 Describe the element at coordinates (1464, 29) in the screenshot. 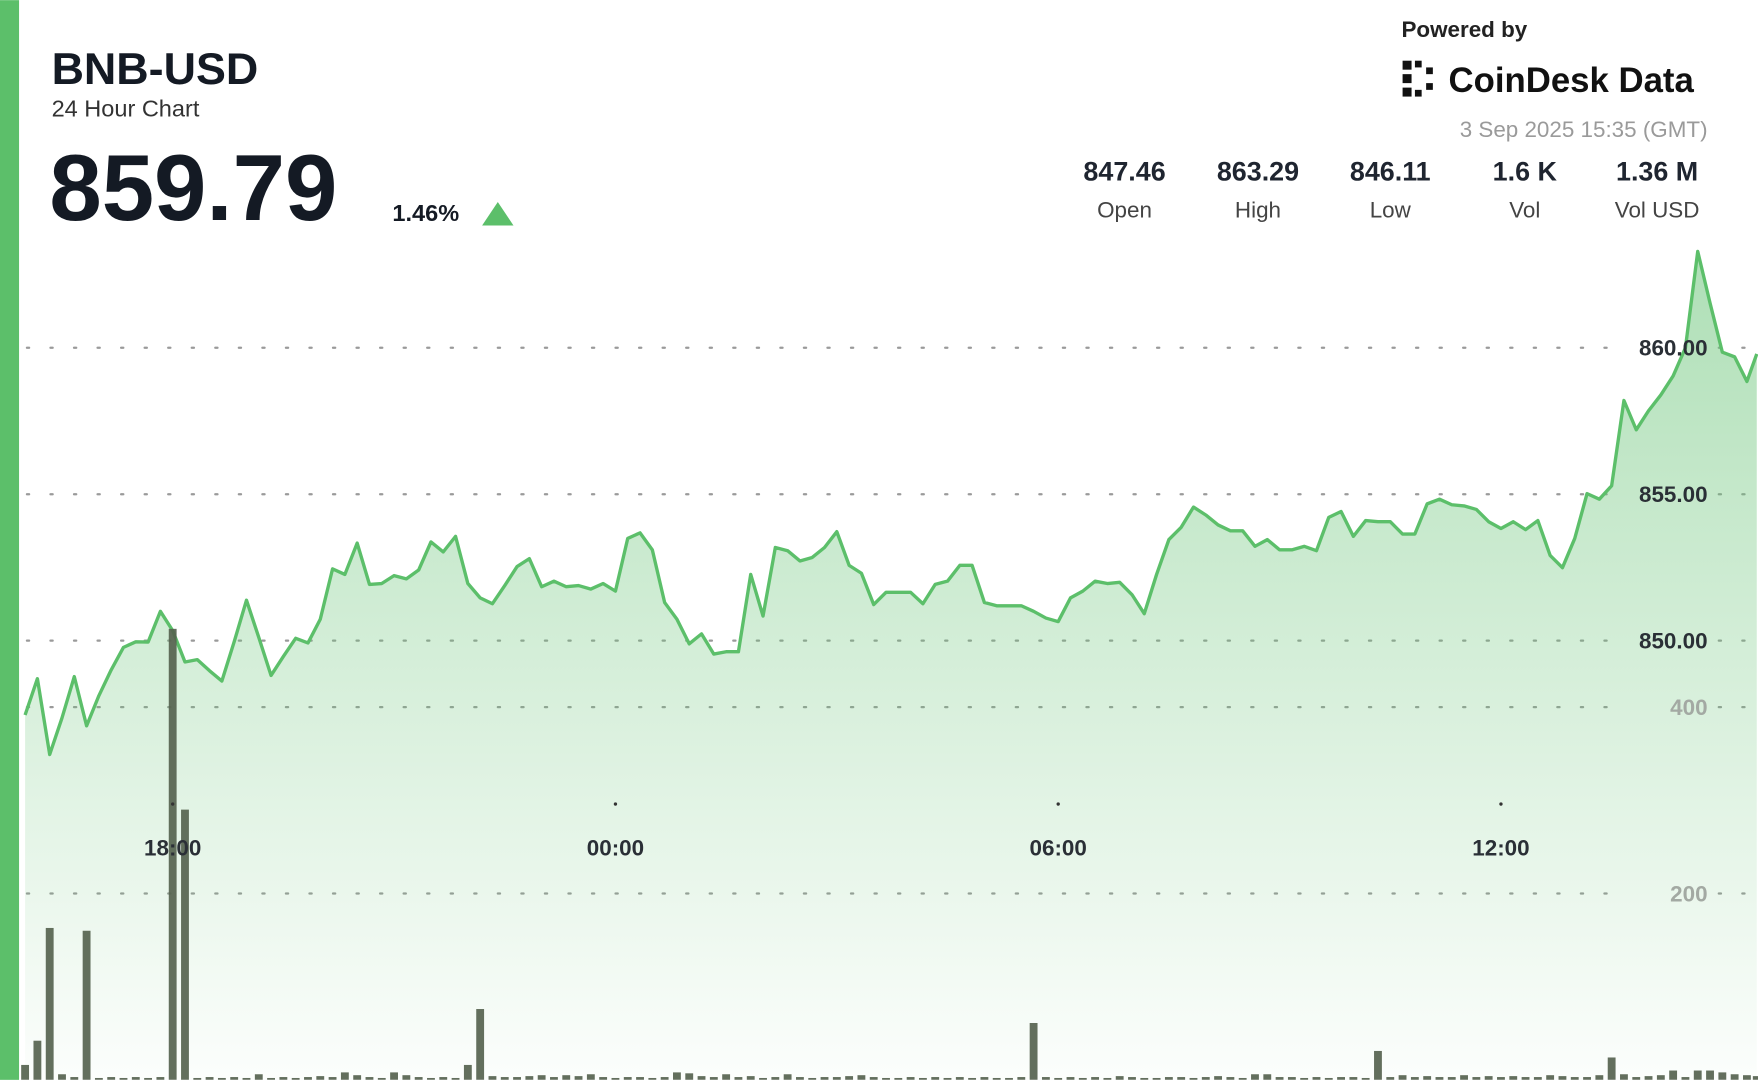

I see `powered-by: Powered by` at that location.